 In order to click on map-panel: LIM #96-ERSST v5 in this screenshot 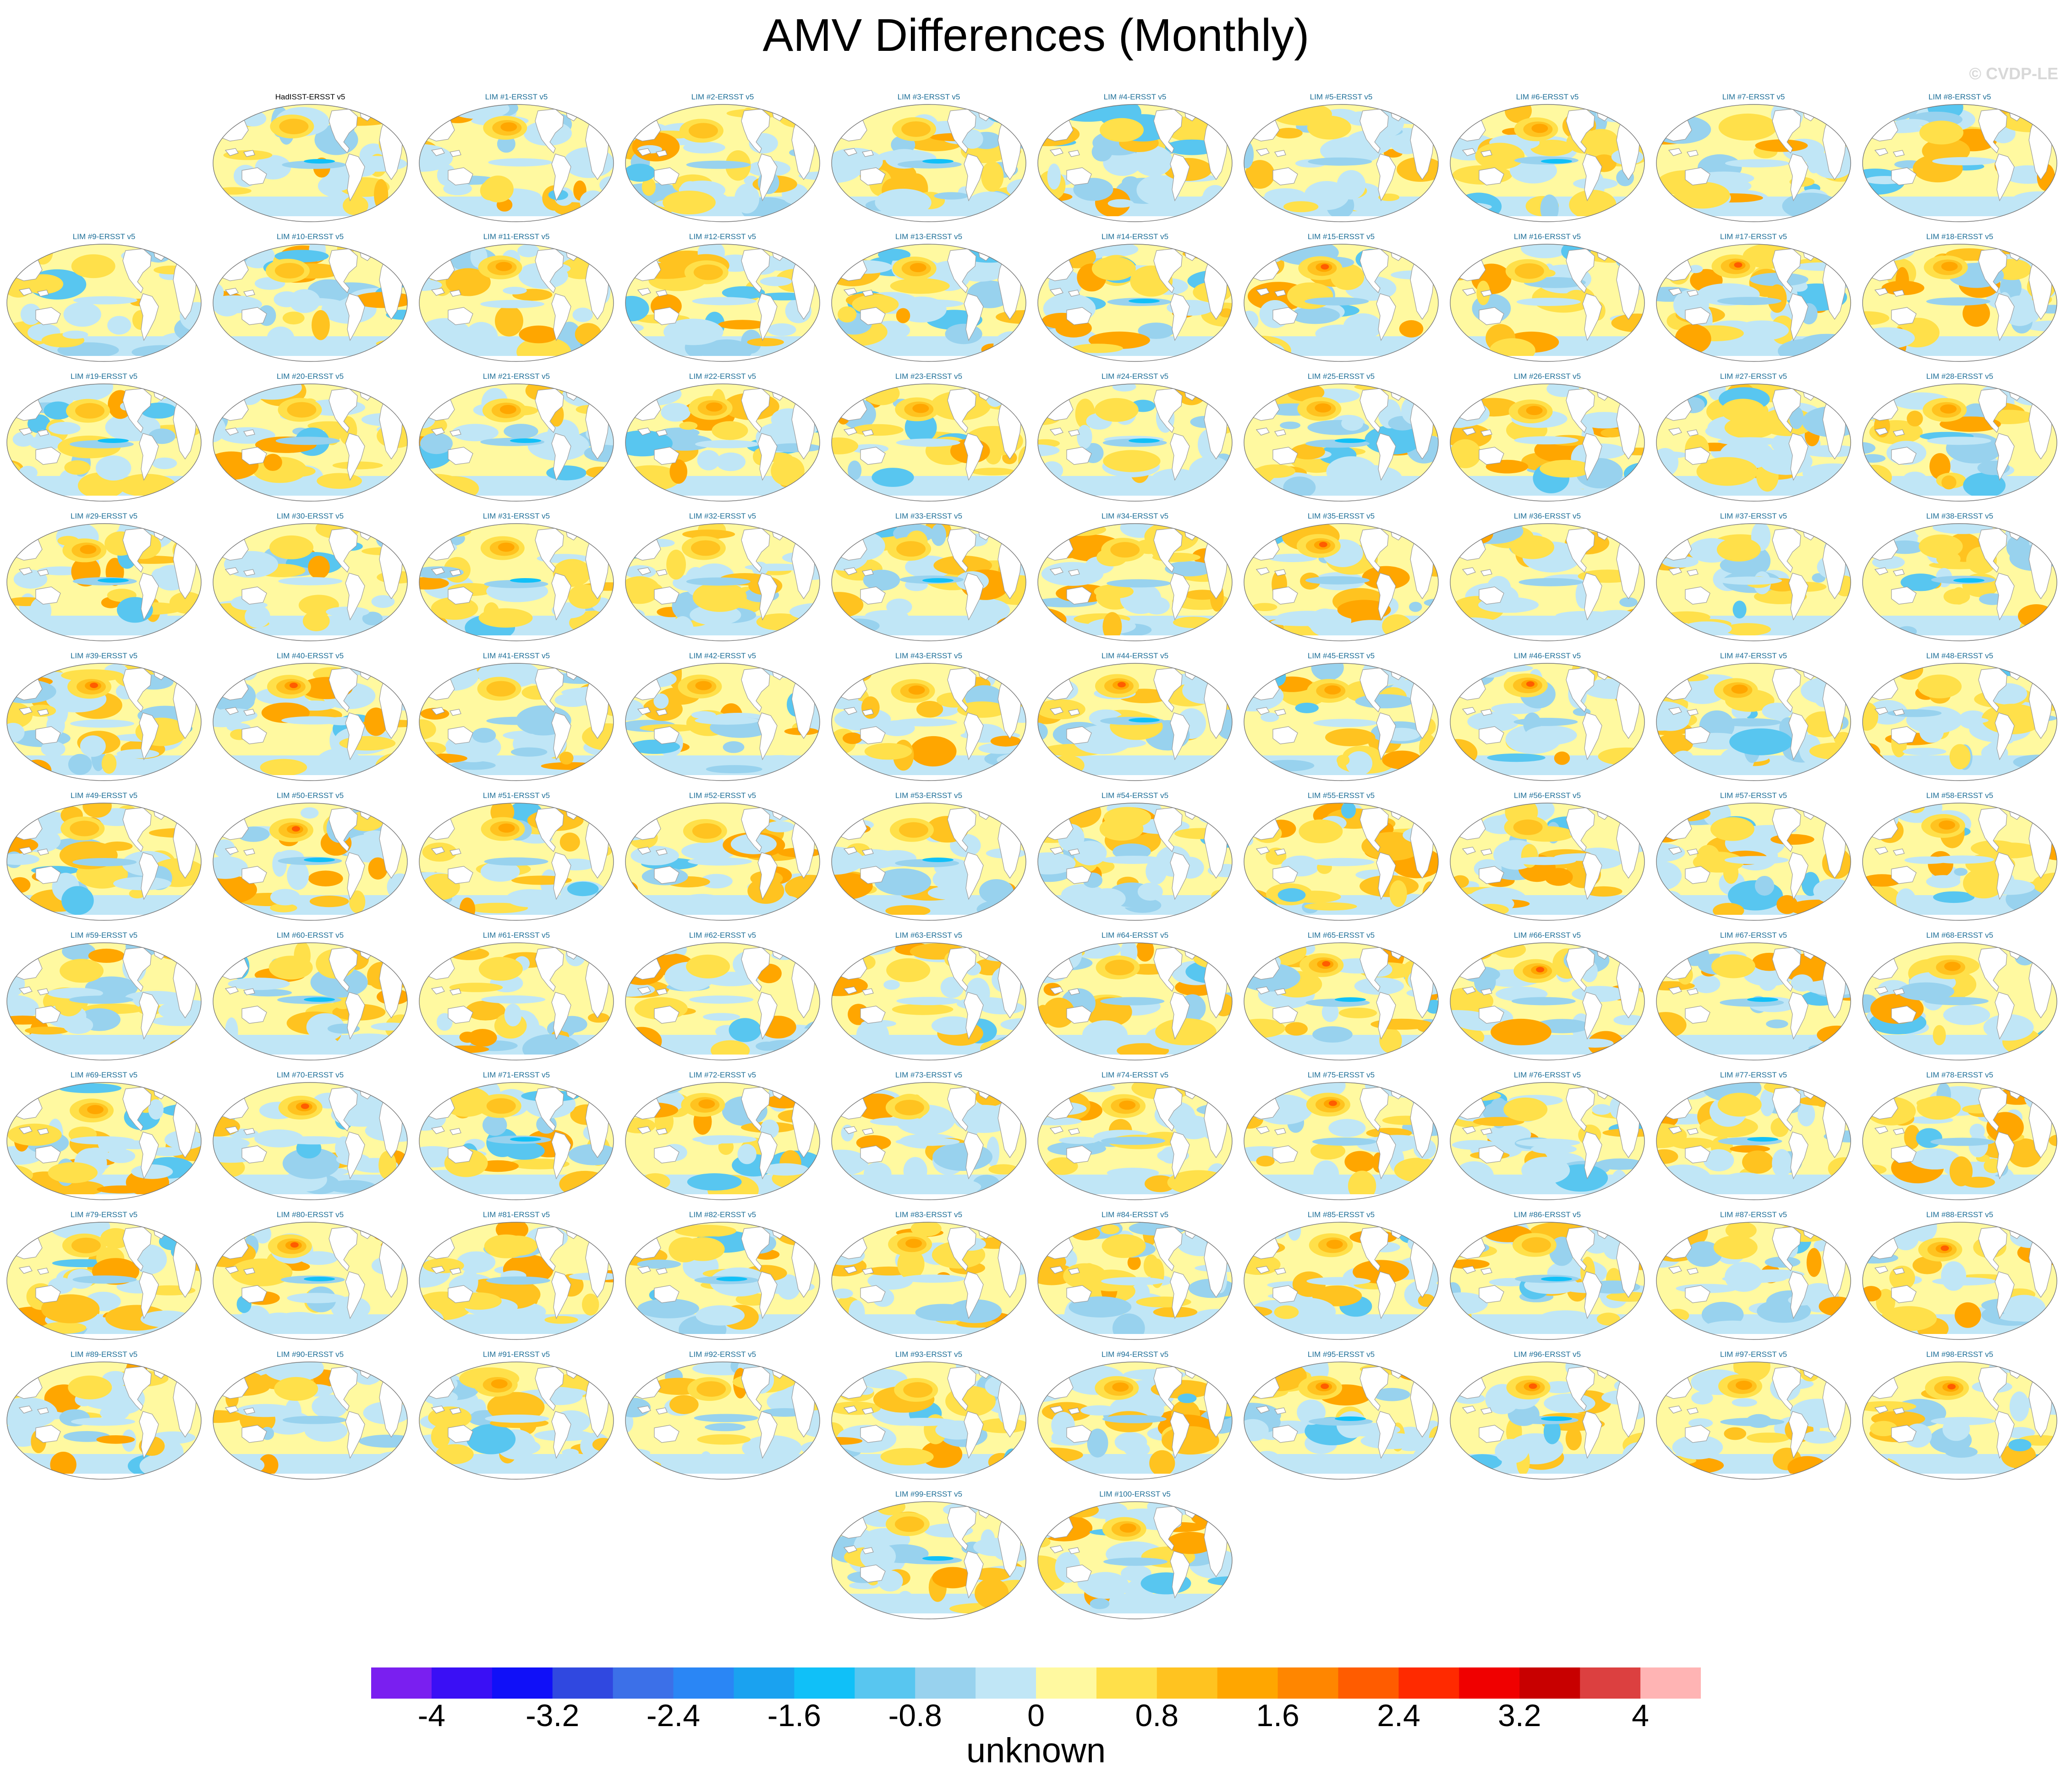, I will do `click(1547, 1416)`.